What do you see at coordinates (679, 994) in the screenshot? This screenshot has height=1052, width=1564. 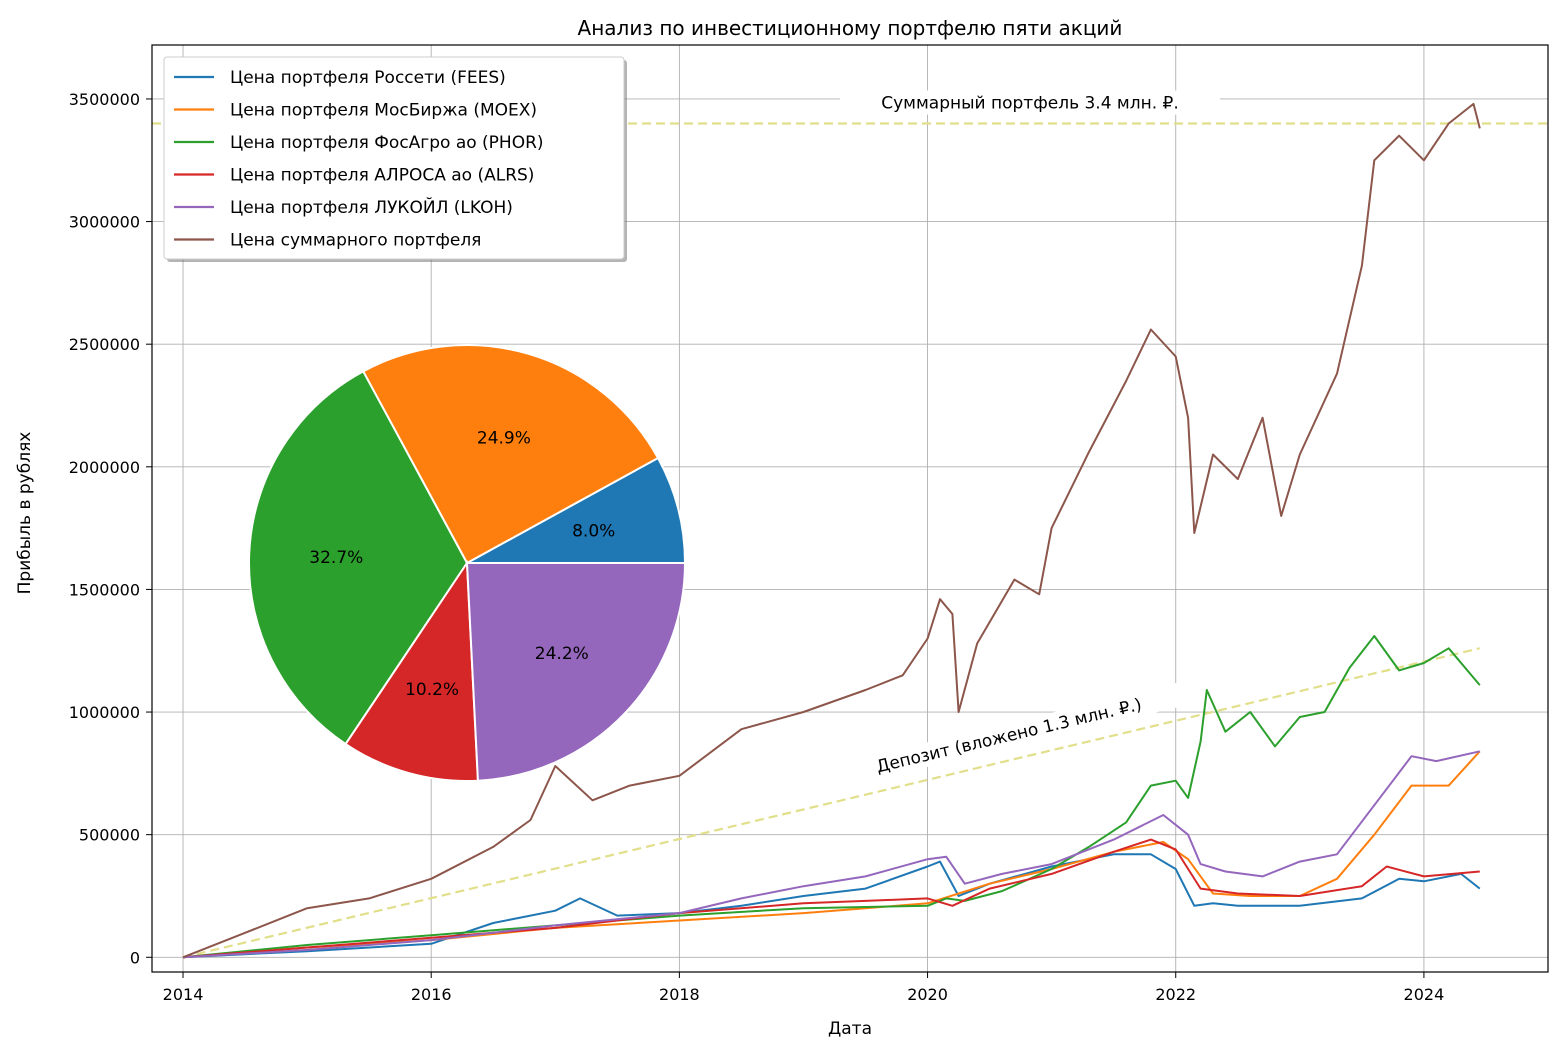 I see `x-tick-label: 2018` at bounding box center [679, 994].